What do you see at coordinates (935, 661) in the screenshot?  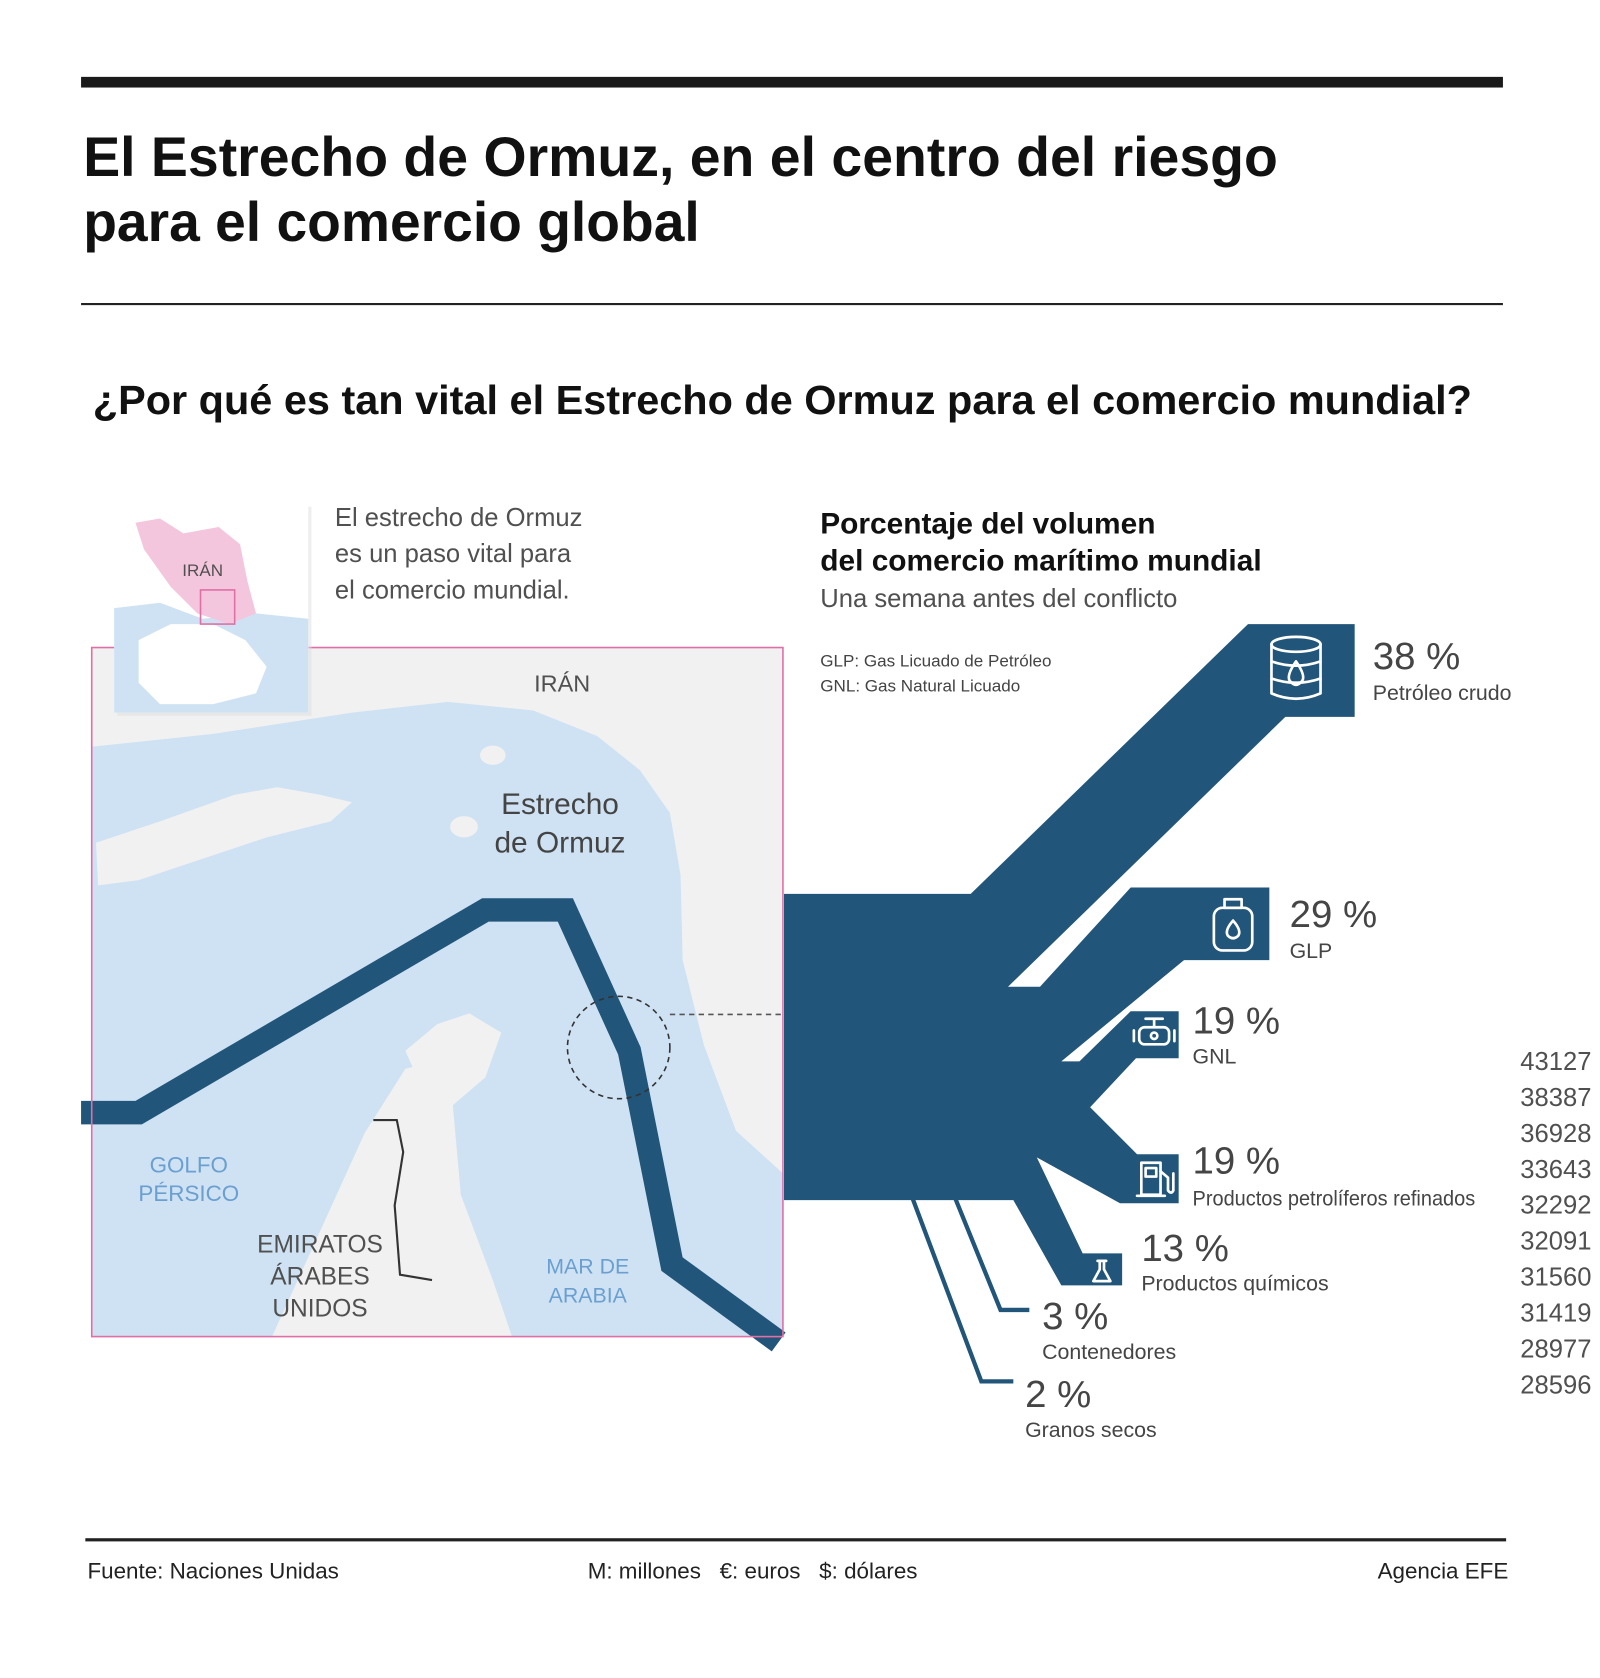 I see `chart-note: GLP: Gas Licuado de Petróleo` at bounding box center [935, 661].